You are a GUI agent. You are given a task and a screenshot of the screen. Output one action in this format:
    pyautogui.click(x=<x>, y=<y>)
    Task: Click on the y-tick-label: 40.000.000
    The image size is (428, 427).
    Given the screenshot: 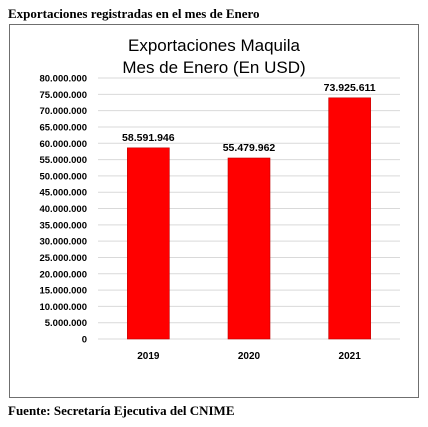 What is the action you would take?
    pyautogui.click(x=63, y=209)
    